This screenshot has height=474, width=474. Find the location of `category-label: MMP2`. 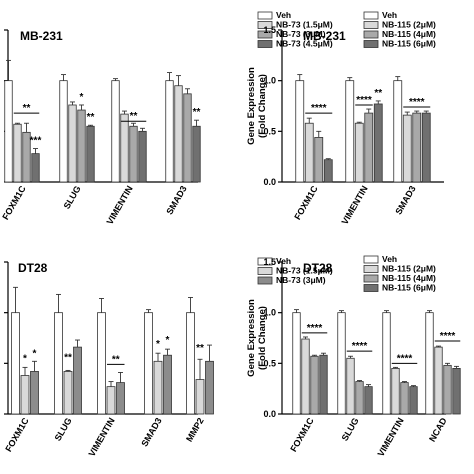

category-label: MMP2 is located at coordinates (195, 430).